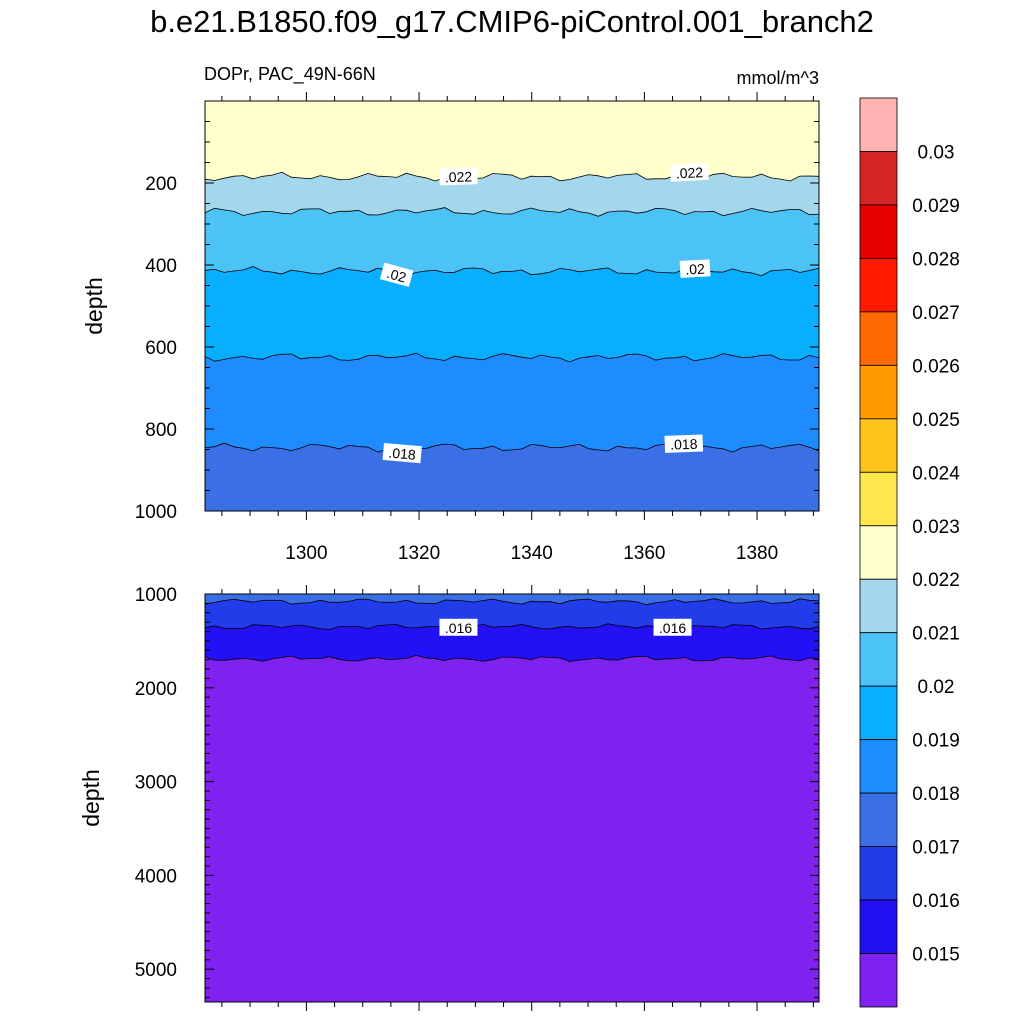 This screenshot has width=1024, height=1024. What do you see at coordinates (936, 955) in the screenshot?
I see `colorbar-label: 0.015` at bounding box center [936, 955].